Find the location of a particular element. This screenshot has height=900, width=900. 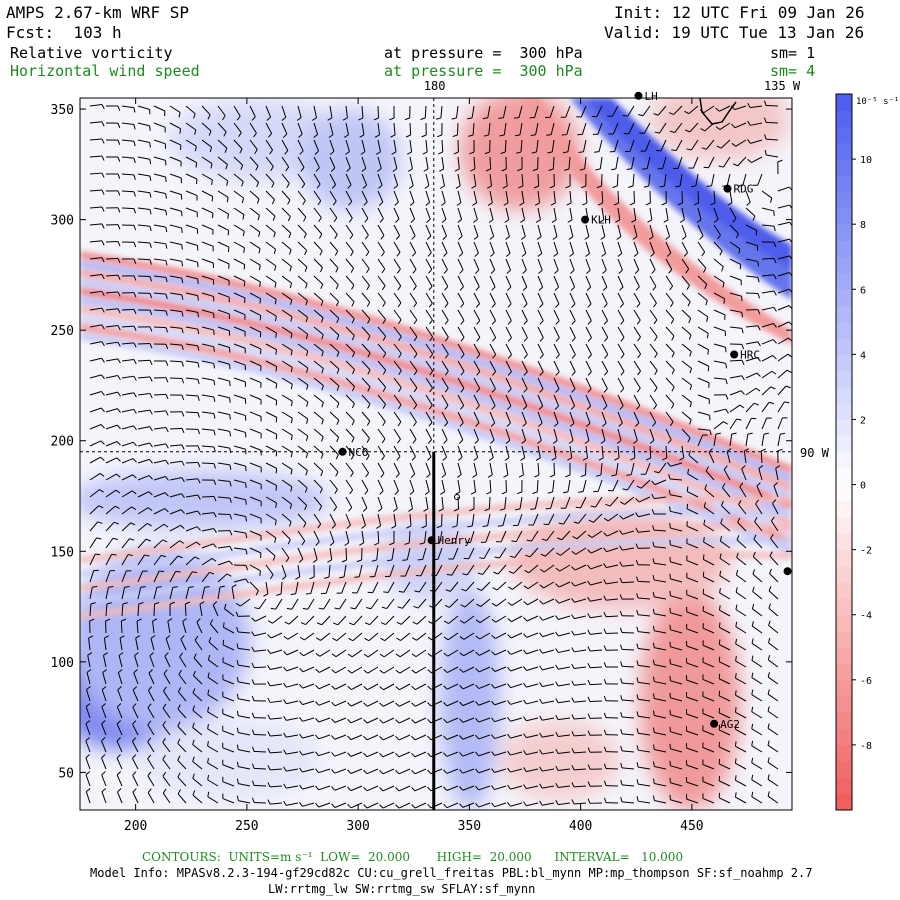

station-marker is located at coordinates (787, 571).